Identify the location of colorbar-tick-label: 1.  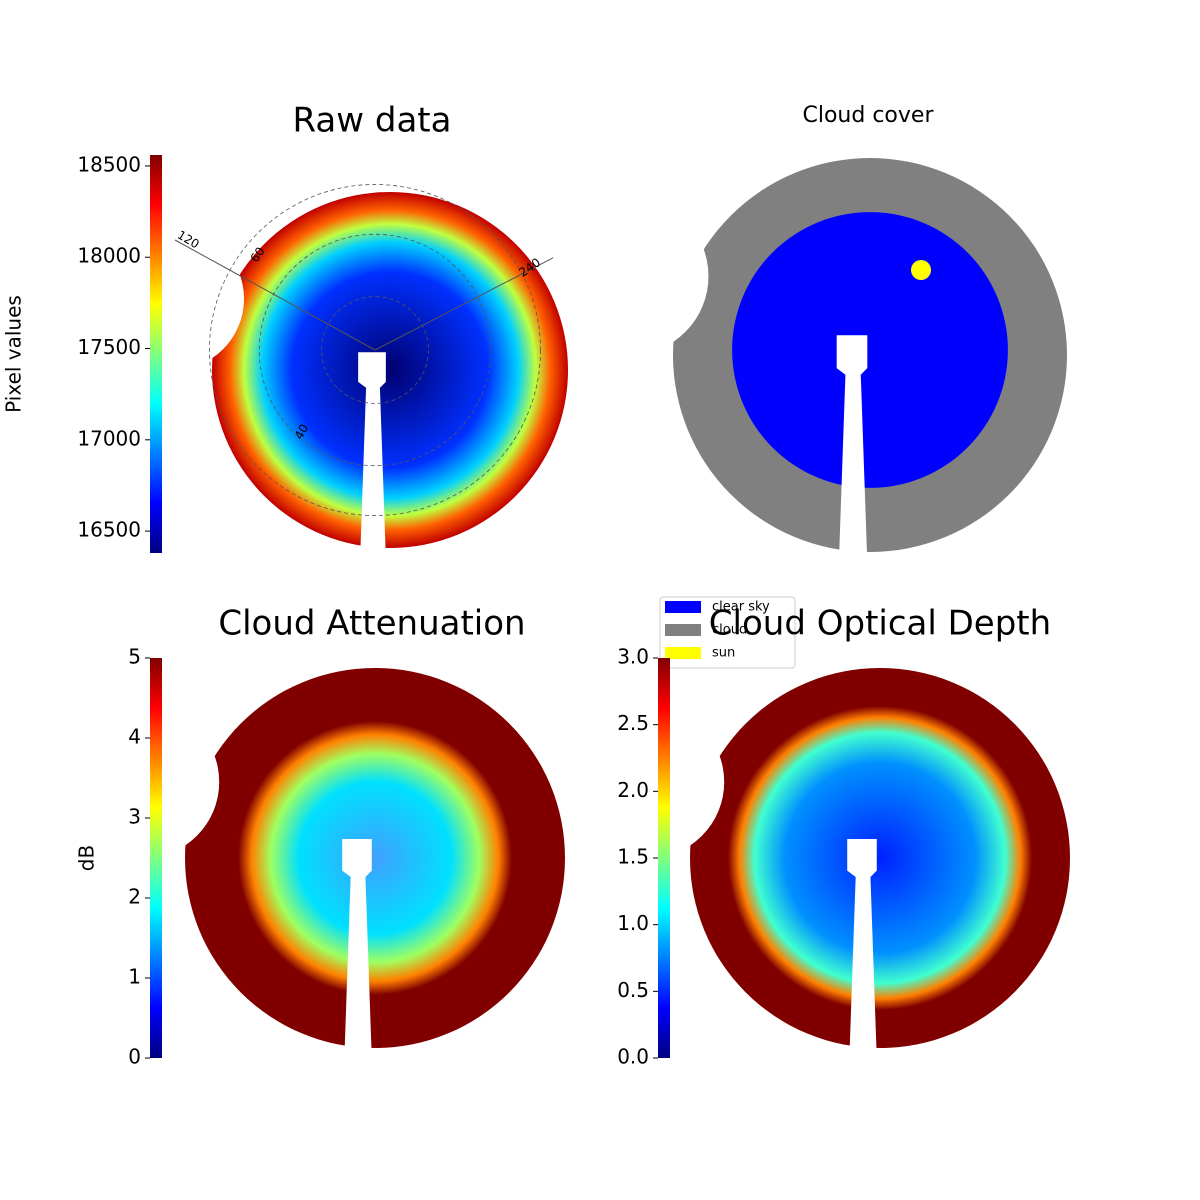
(134, 977).